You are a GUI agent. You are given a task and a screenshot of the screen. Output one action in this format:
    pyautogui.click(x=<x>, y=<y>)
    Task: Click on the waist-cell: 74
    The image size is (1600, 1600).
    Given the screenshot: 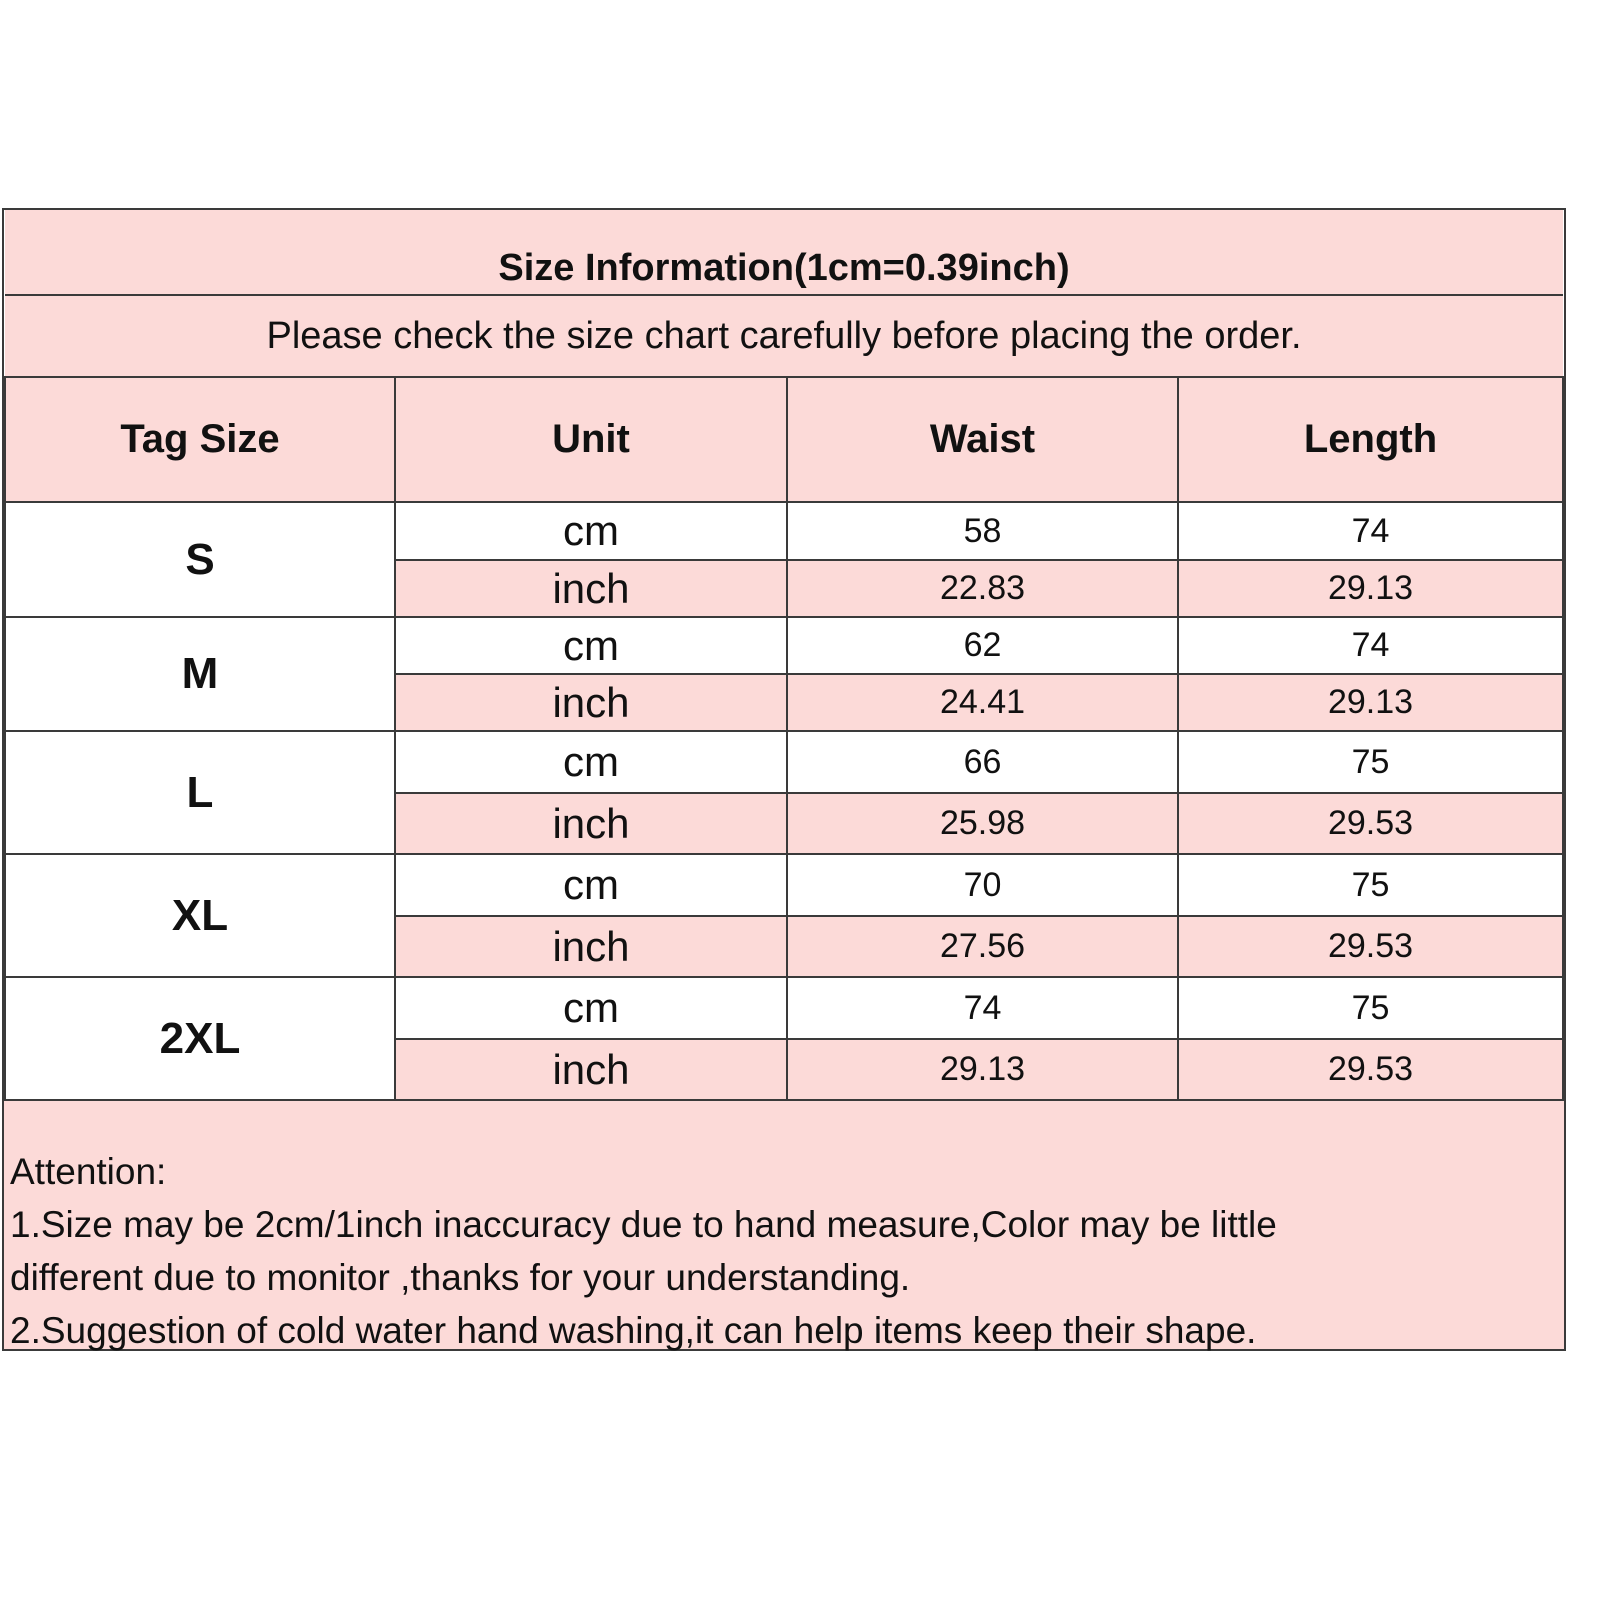 What is the action you would take?
    pyautogui.click(x=982, y=1008)
    